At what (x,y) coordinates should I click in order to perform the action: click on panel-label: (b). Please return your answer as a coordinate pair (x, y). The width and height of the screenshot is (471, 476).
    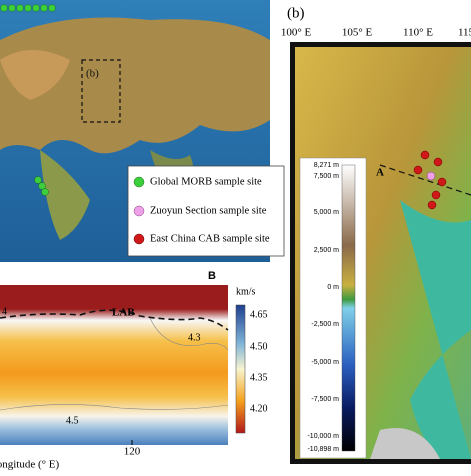
    Looking at the image, I should click on (296, 13).